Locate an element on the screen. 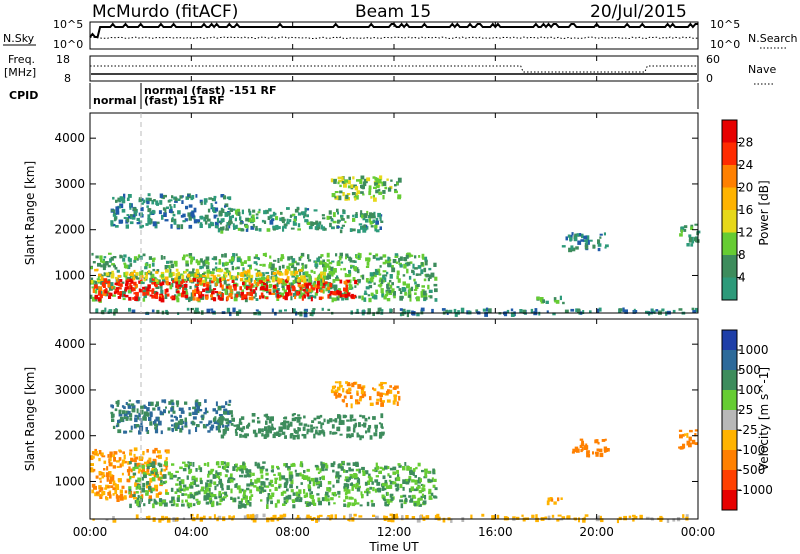 This screenshot has height=554, width=800. cpid-label: CPID is located at coordinates (23, 95).